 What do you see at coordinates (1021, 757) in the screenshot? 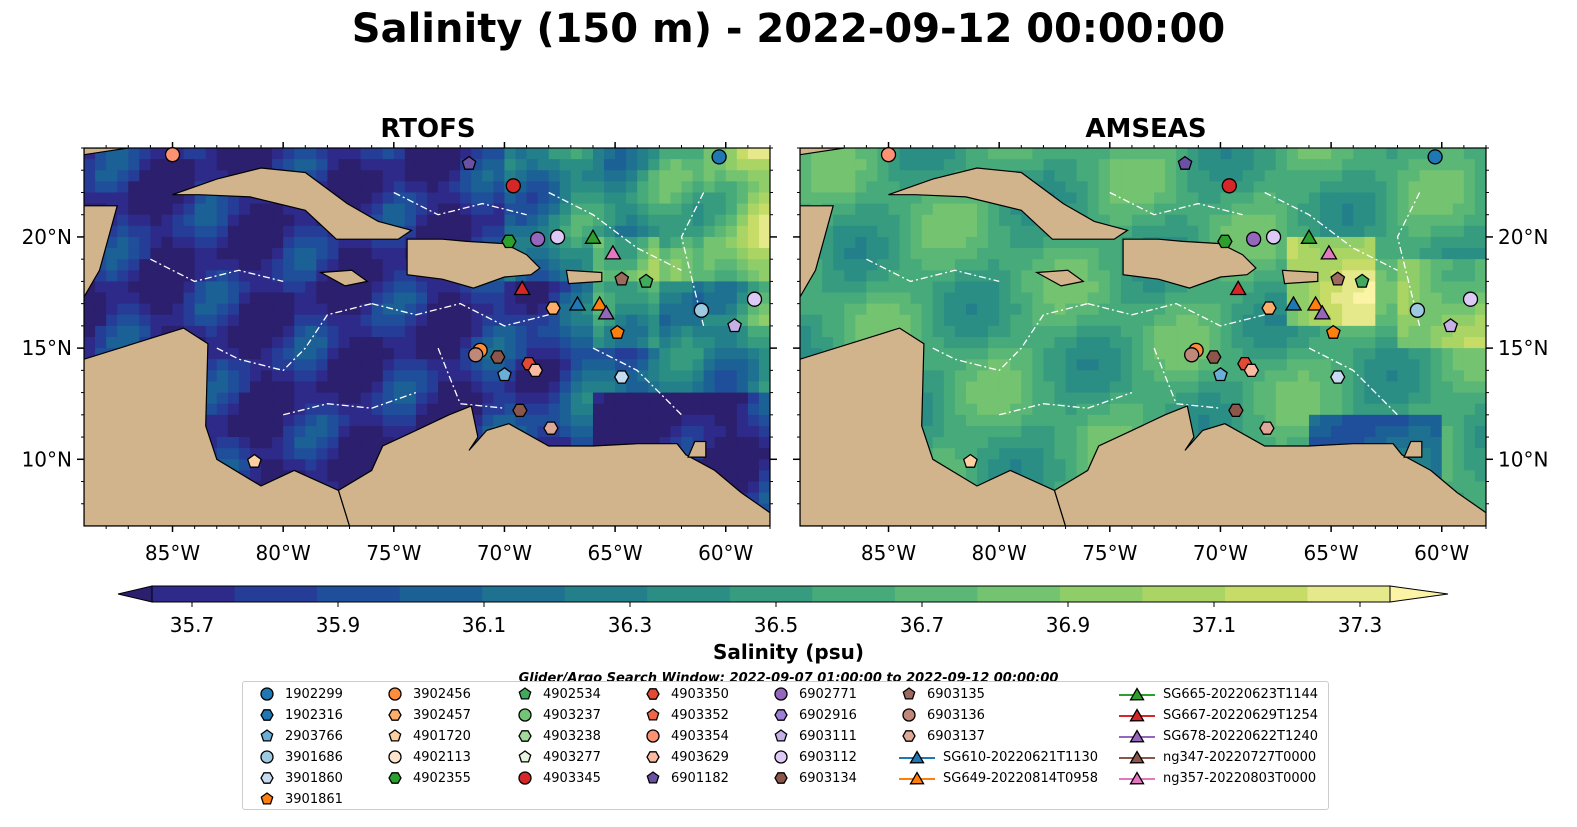
I see `legend-label: SG610-20220621T1130` at bounding box center [1021, 757].